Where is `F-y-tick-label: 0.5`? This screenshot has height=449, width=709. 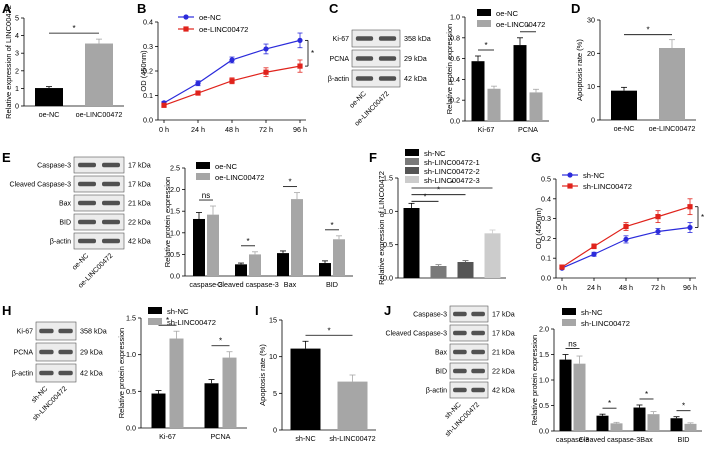 F-y-tick-label: 0.5 is located at coordinates (388, 244).